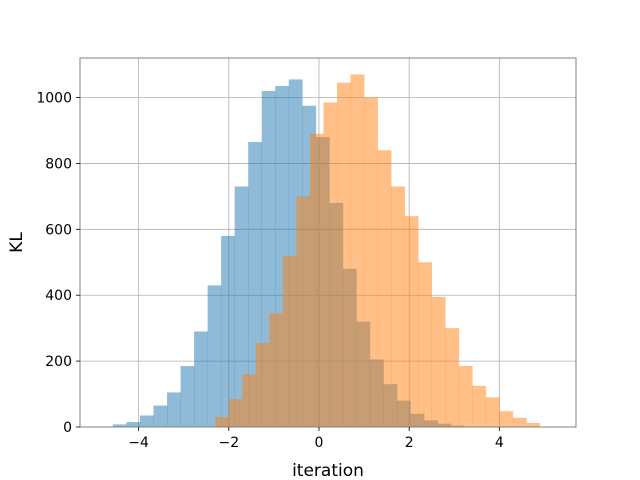  I want to click on y-tick-label-5: 1000, so click(54, 99).